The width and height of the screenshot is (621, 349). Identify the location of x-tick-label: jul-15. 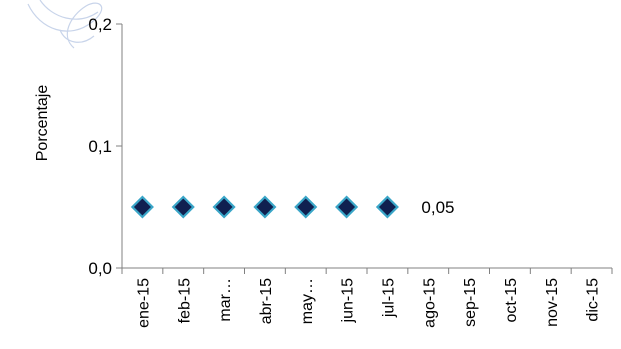
(388, 298).